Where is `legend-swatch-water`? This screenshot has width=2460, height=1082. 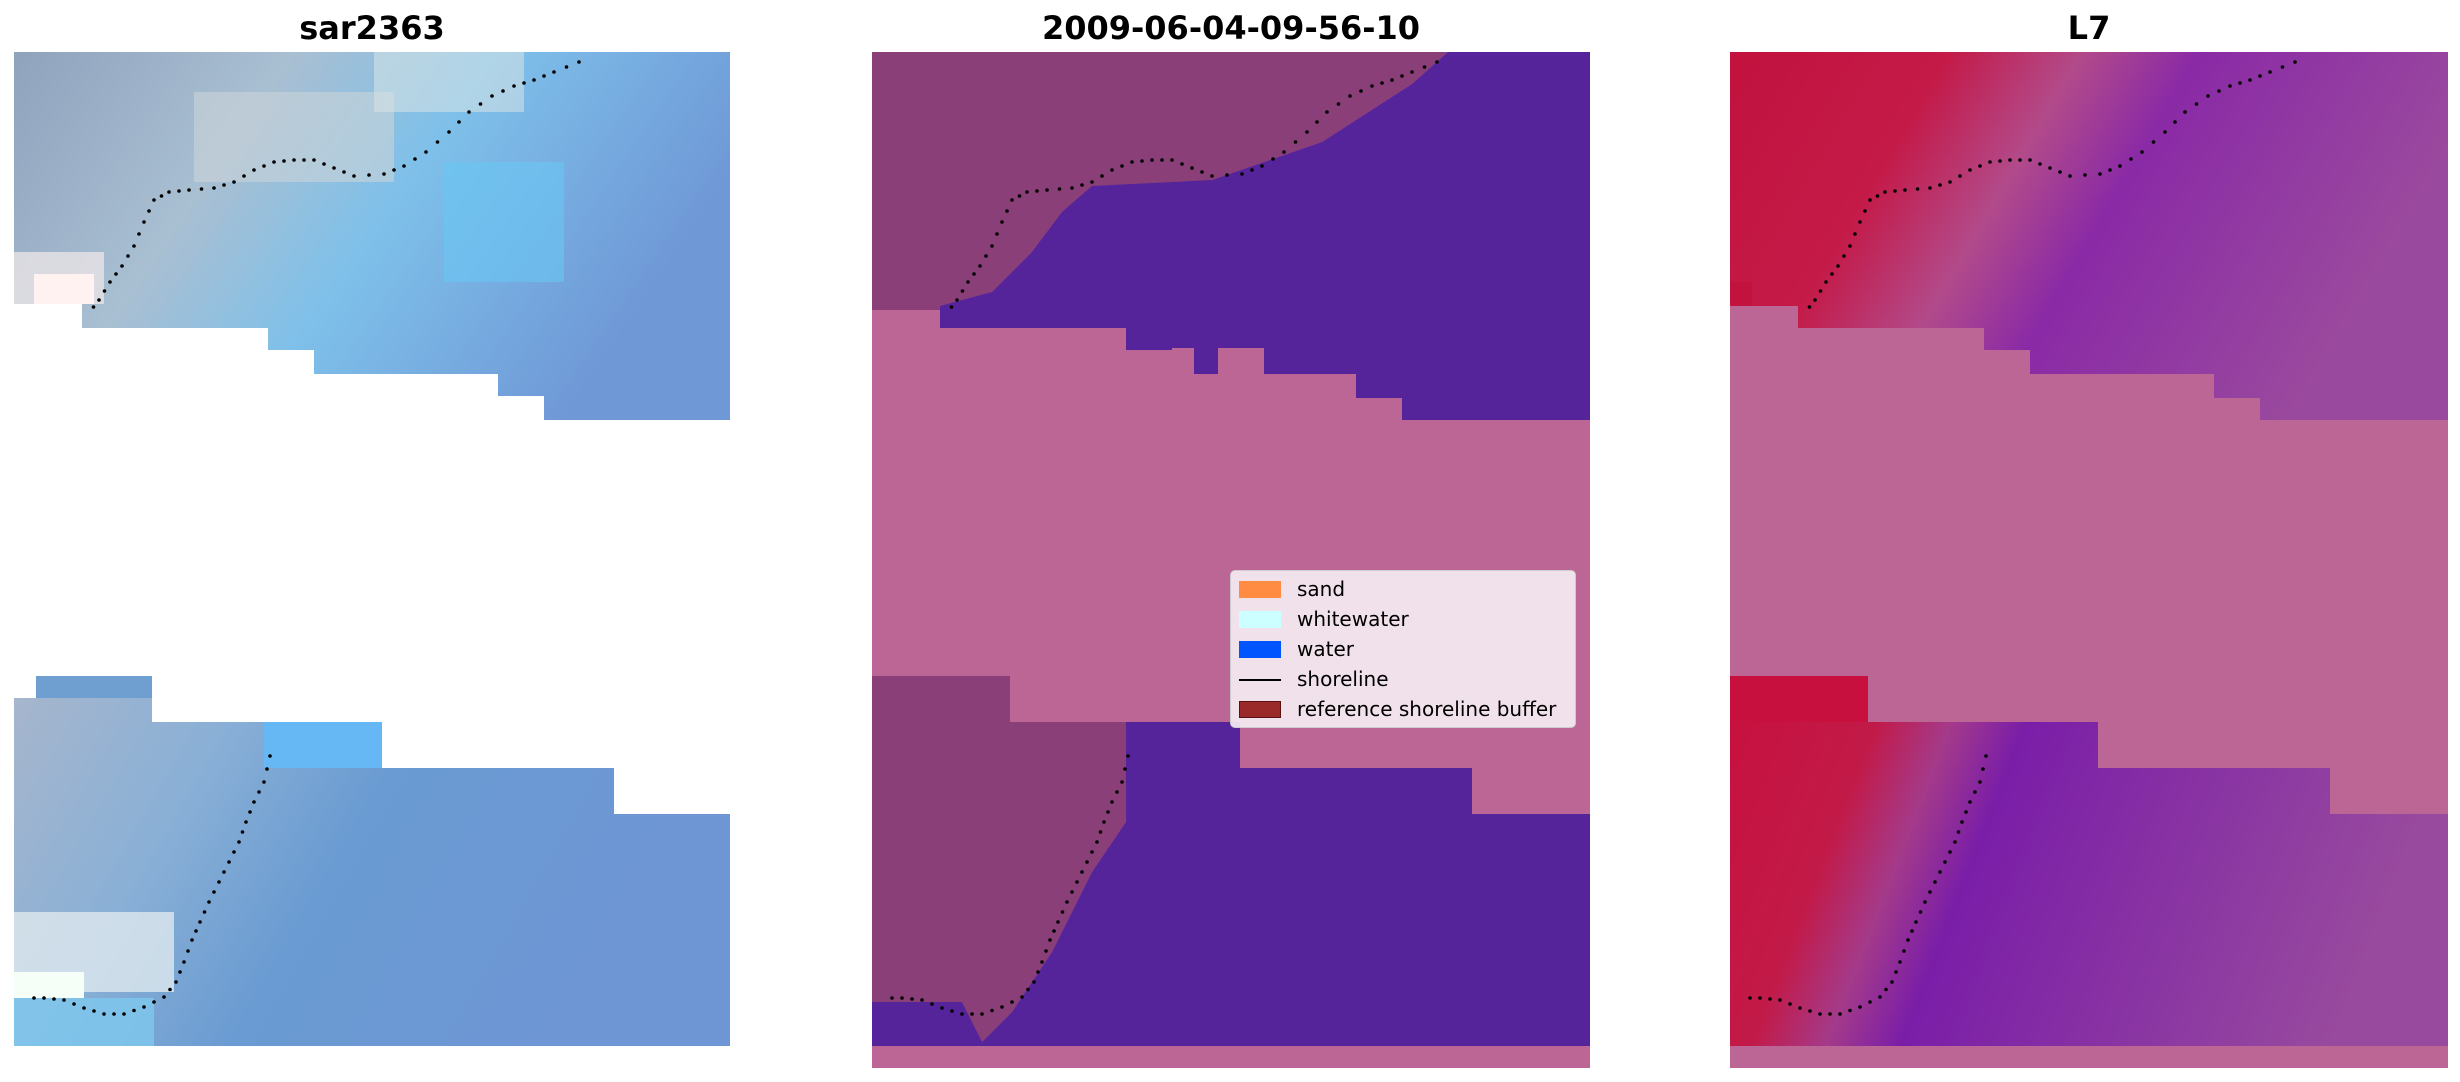 legend-swatch-water is located at coordinates (1260, 649).